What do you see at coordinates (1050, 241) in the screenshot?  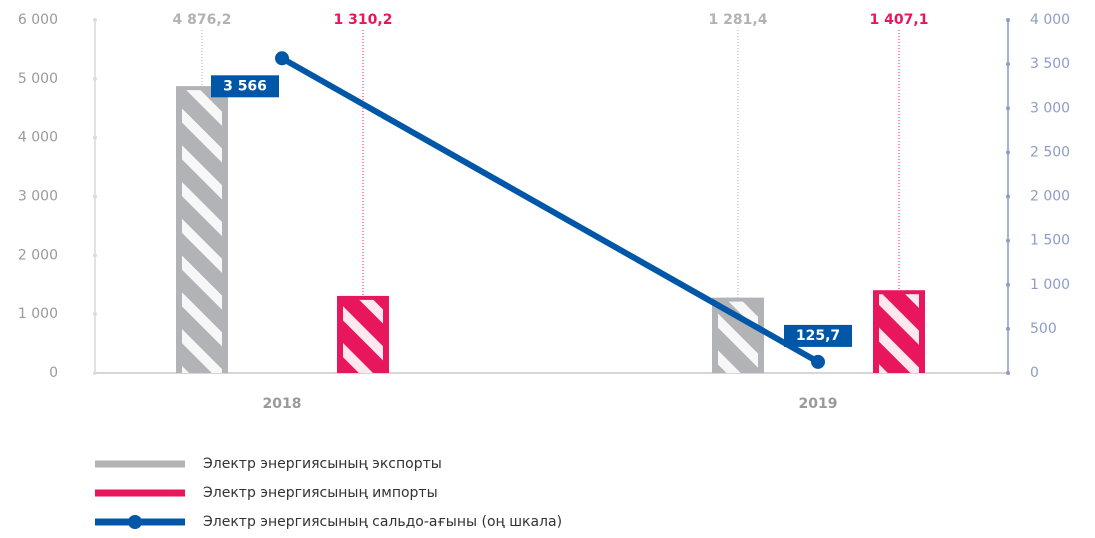 I see `y2-tick-label: 1 500` at bounding box center [1050, 241].